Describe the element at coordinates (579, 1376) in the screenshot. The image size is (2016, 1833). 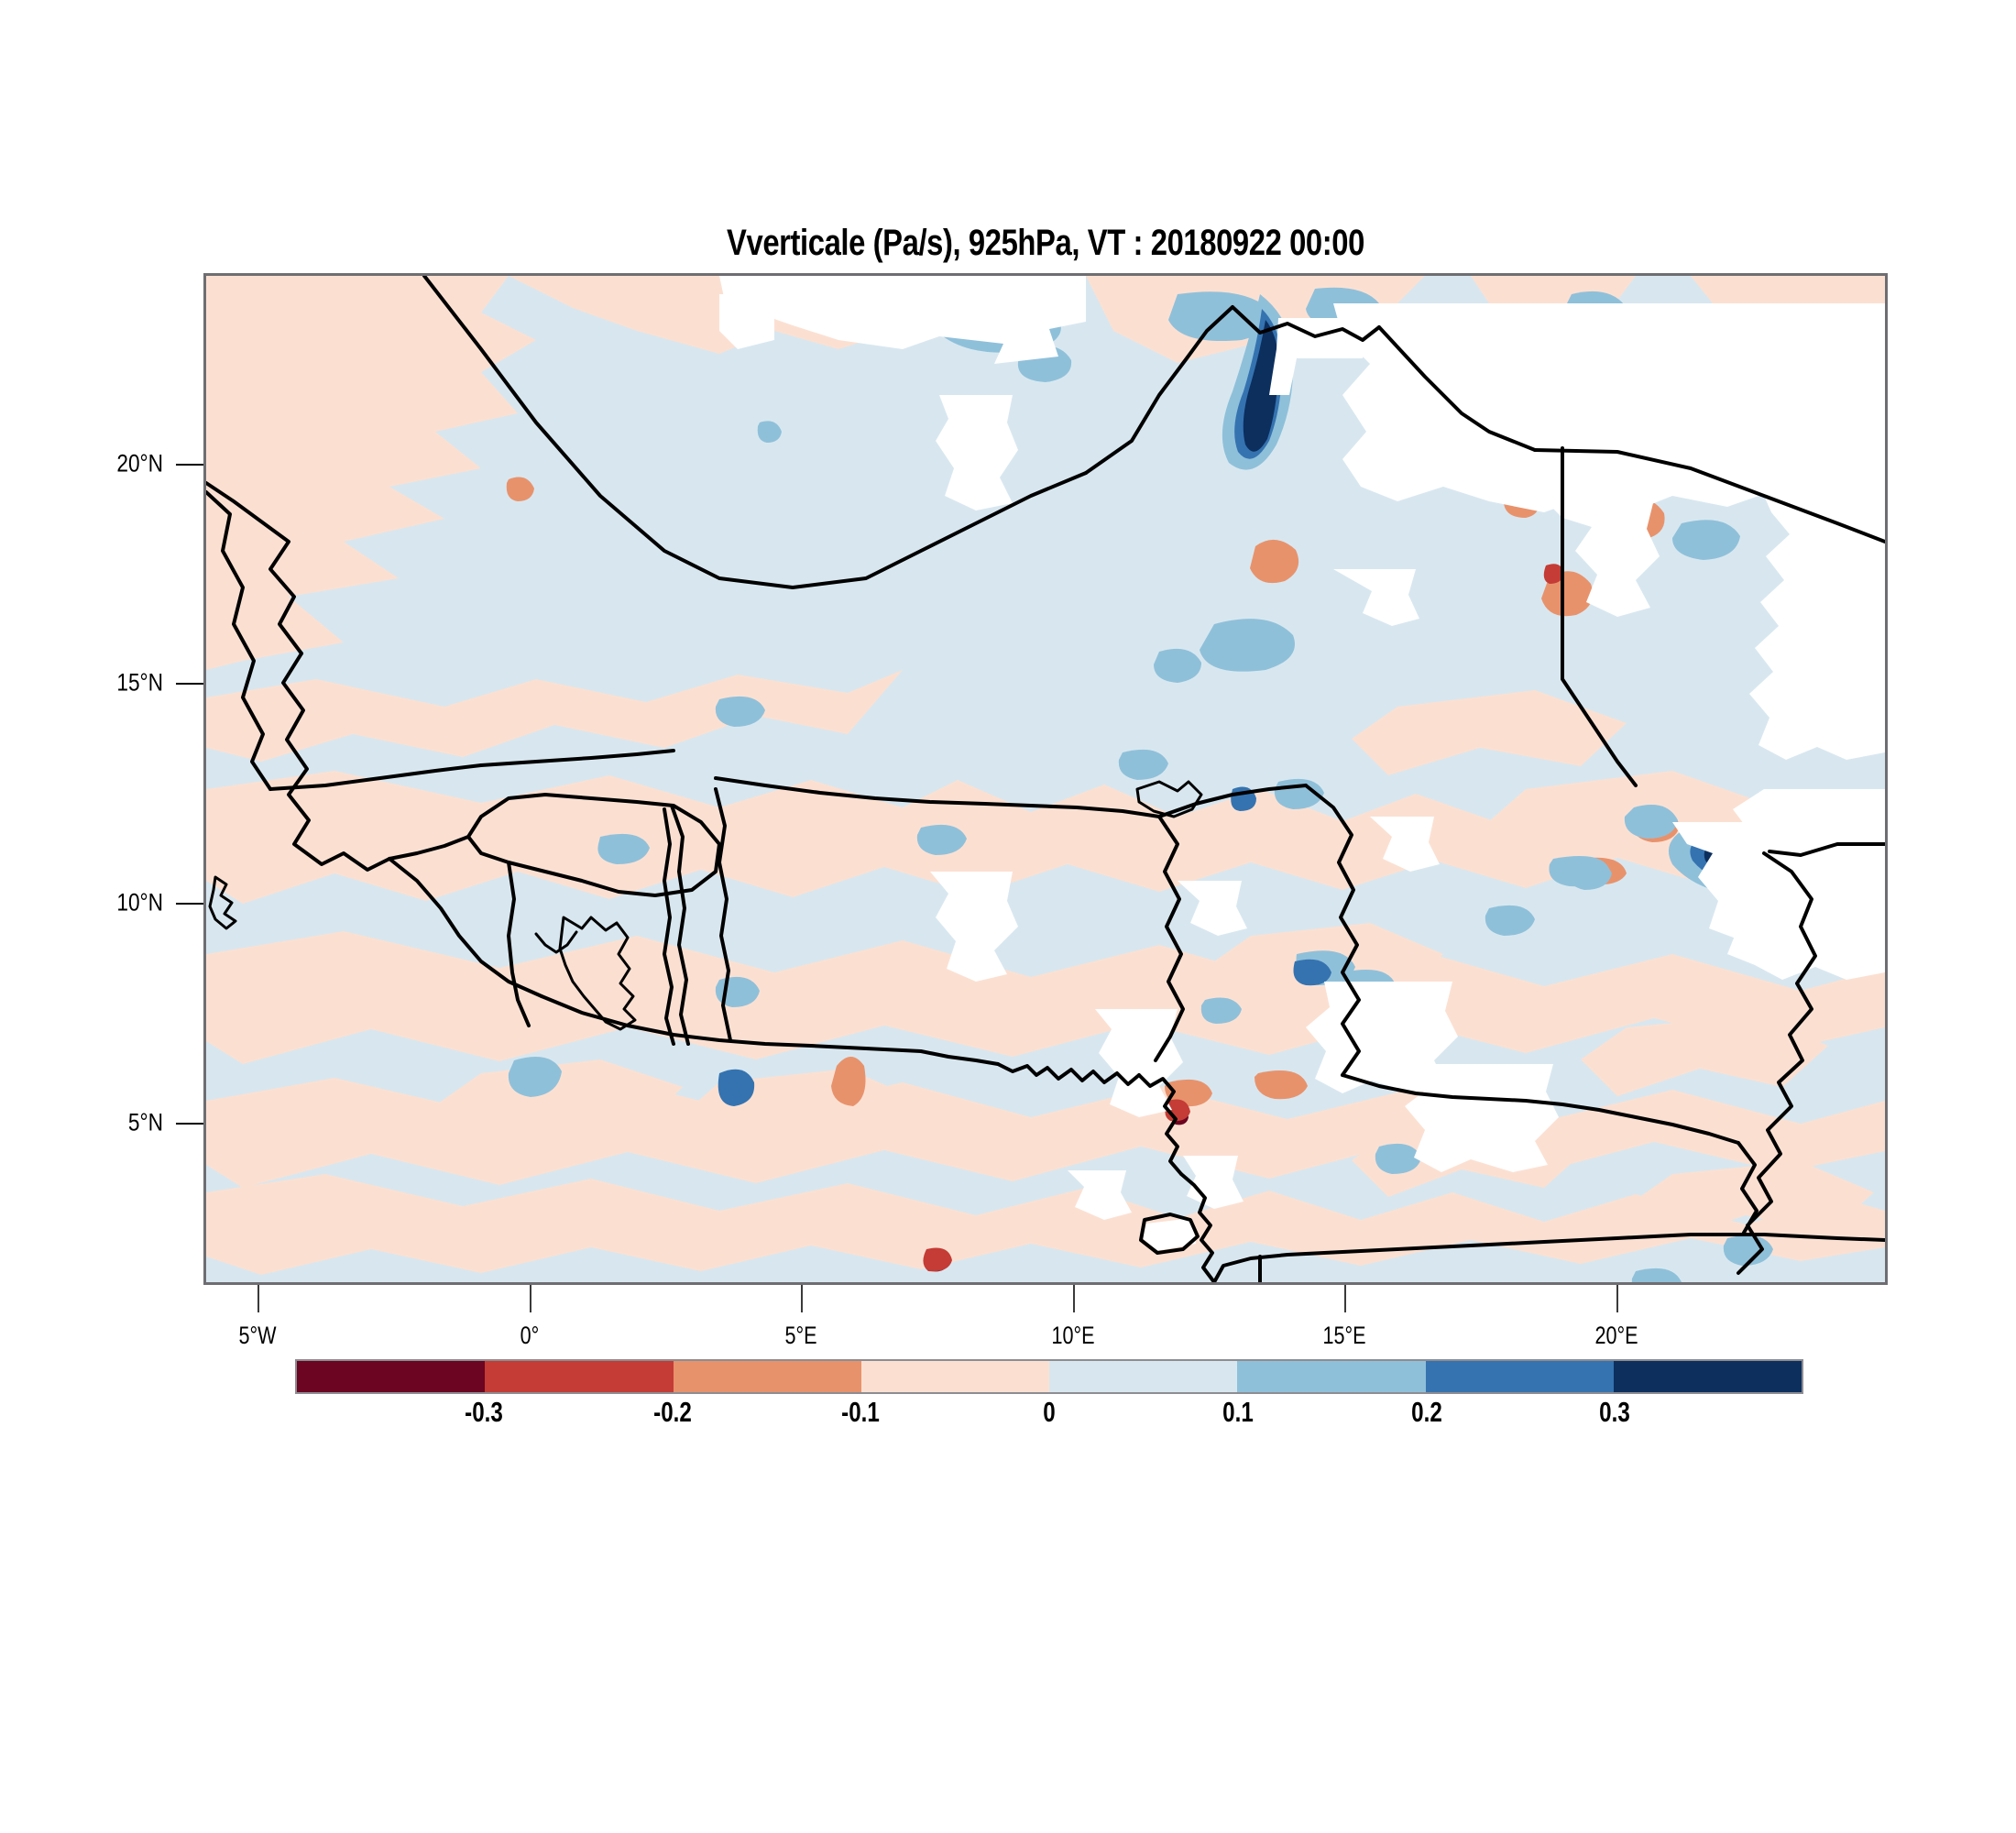
I see `colorbar-band-m03-m02` at that location.